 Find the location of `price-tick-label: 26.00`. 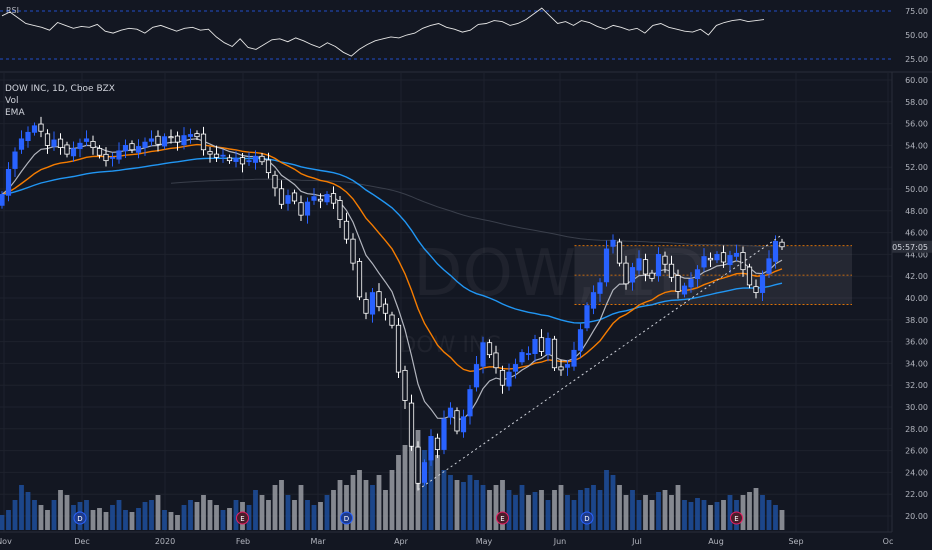

price-tick-label: 26.00 is located at coordinates (916, 451).